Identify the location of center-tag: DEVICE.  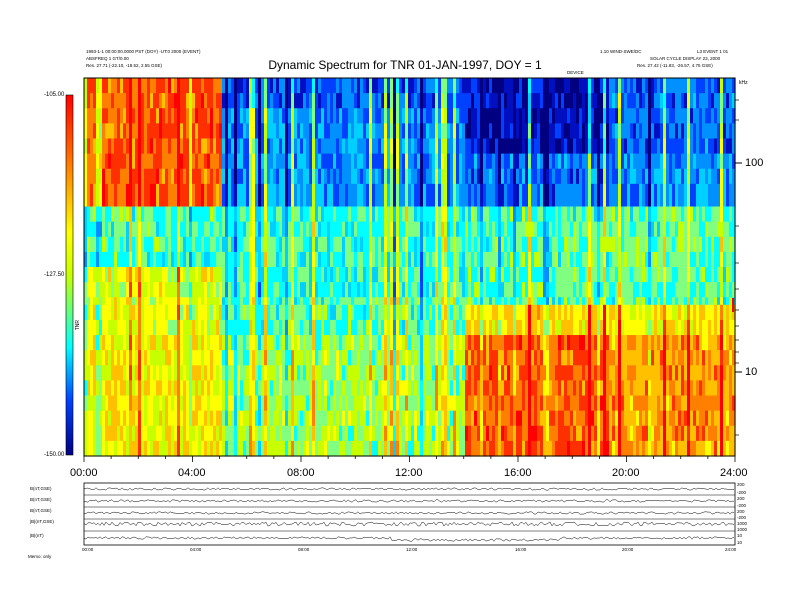
(575, 72).